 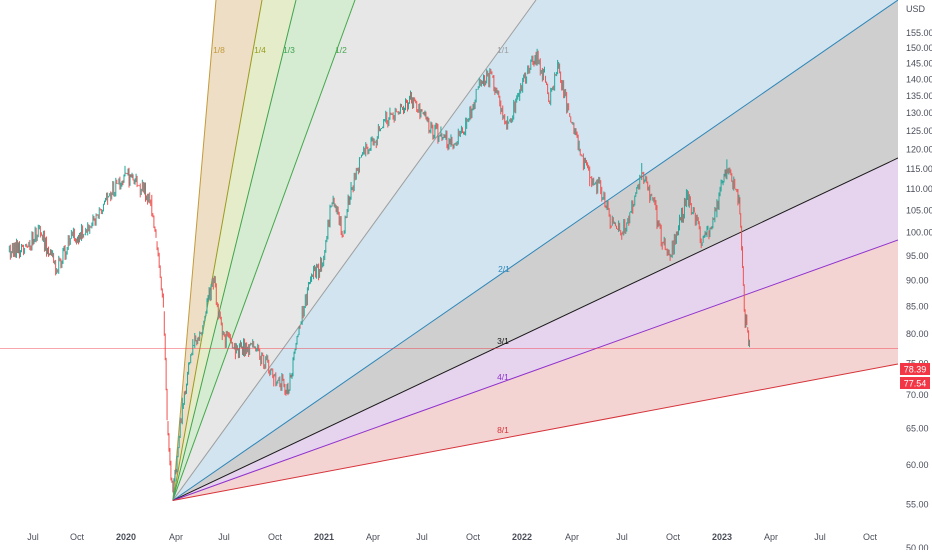 What do you see at coordinates (324, 537) in the screenshot?
I see `x-tick-label: 2021` at bounding box center [324, 537].